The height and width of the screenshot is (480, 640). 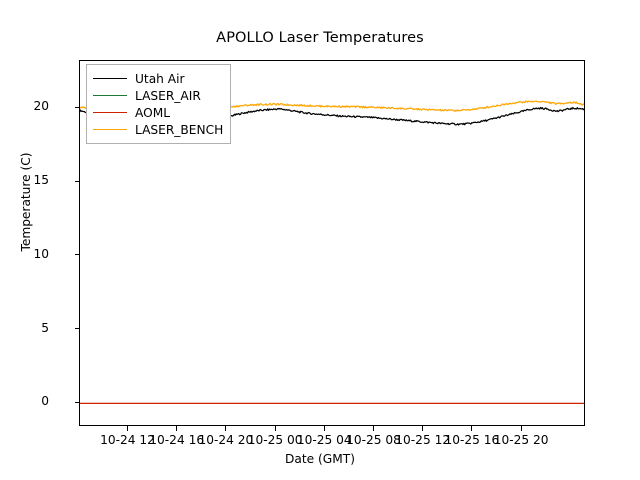 What do you see at coordinates (26, 202) in the screenshot?
I see `y-axis-label: Temperature (C)` at bounding box center [26, 202].